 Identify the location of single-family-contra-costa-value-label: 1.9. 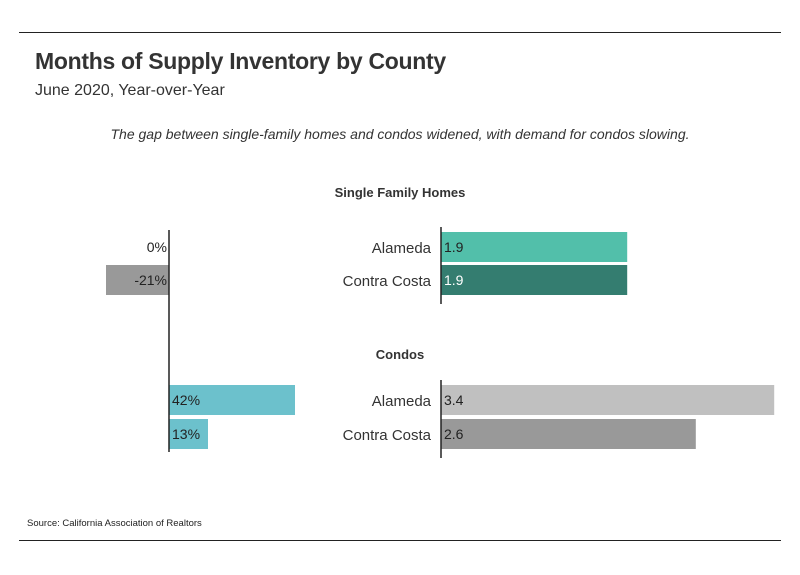
(454, 280).